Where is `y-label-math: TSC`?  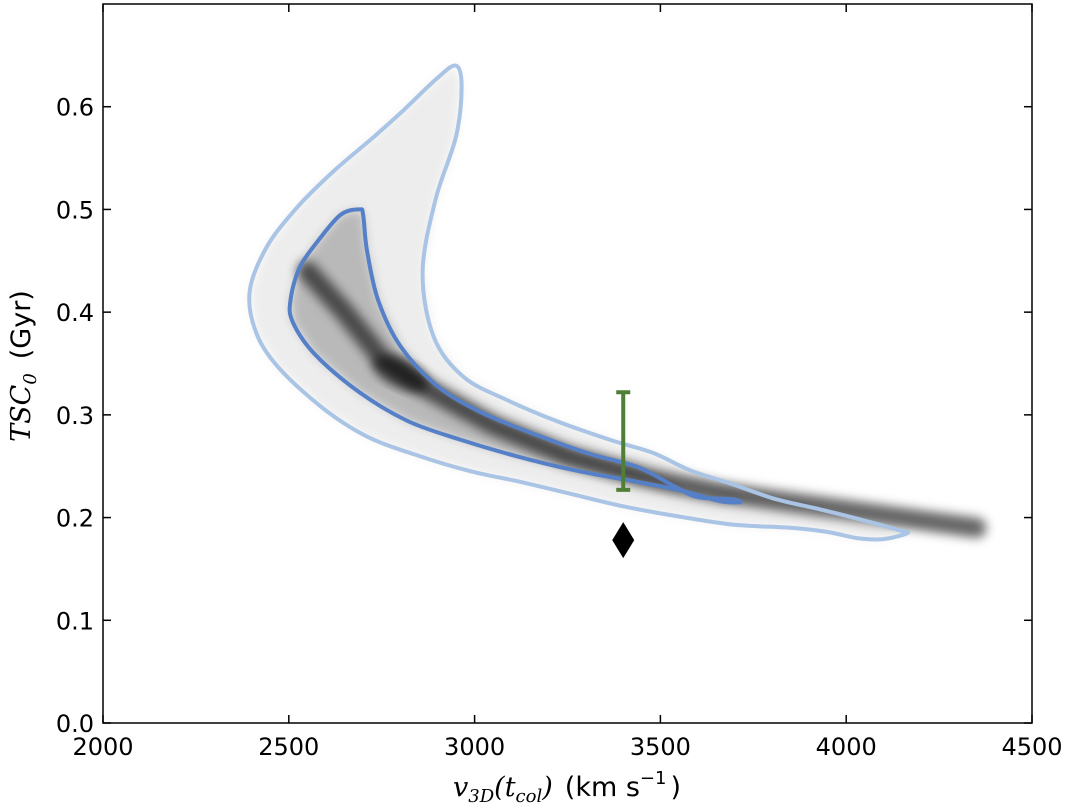
y-label-math: TSC is located at coordinates (21, 413).